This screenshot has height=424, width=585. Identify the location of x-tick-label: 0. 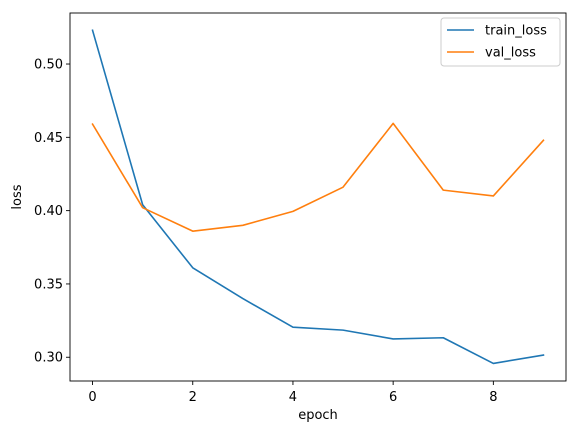
(92, 397).